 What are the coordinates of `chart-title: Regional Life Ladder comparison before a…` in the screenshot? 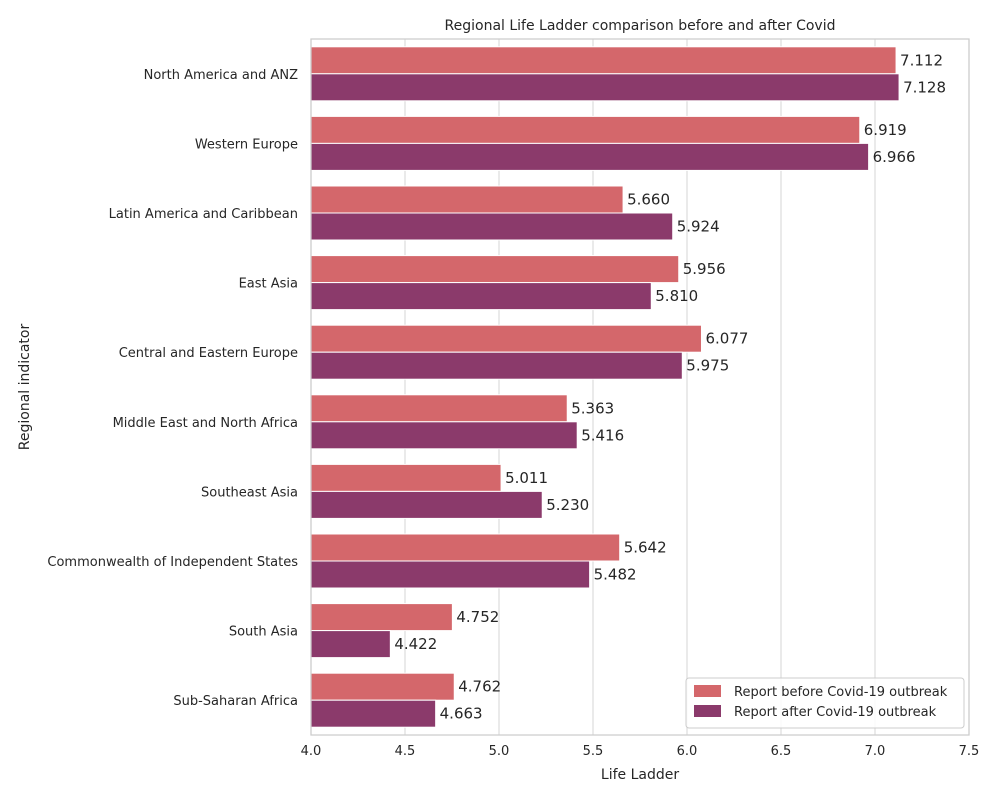 It's located at (640, 26).